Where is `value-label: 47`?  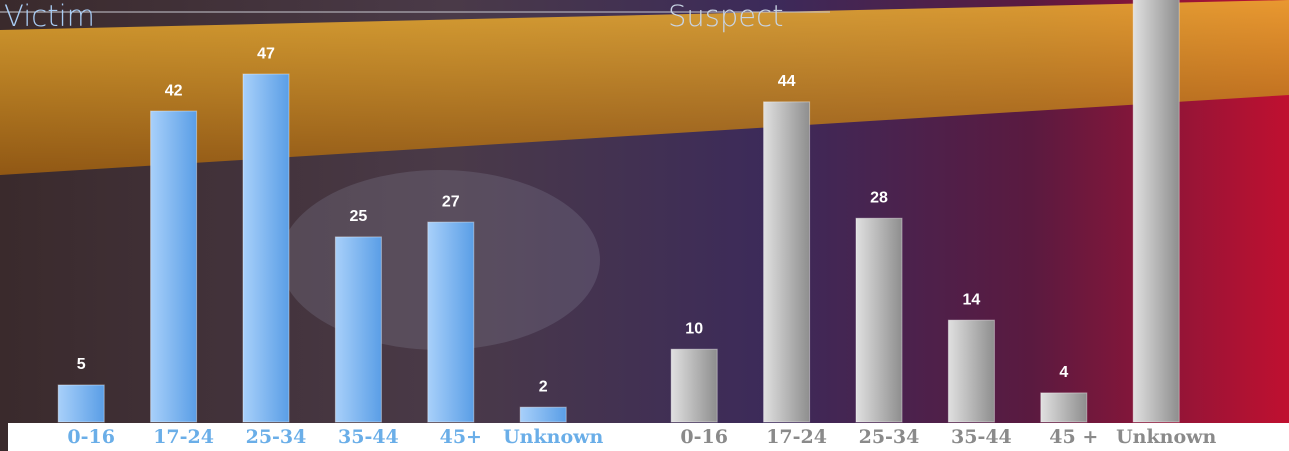
value-label: 47 is located at coordinates (266, 53).